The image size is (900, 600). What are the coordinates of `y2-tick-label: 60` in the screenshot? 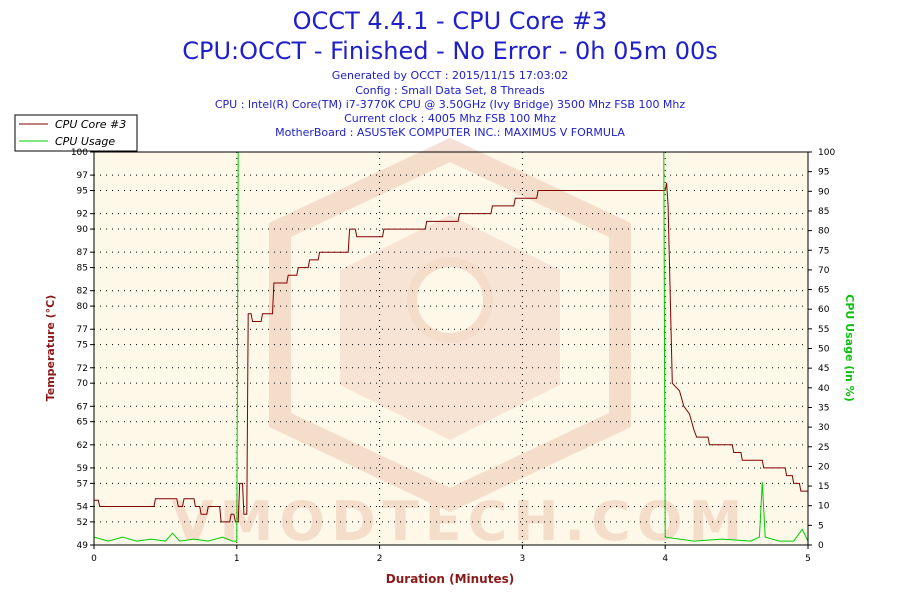 It's located at (824, 310).